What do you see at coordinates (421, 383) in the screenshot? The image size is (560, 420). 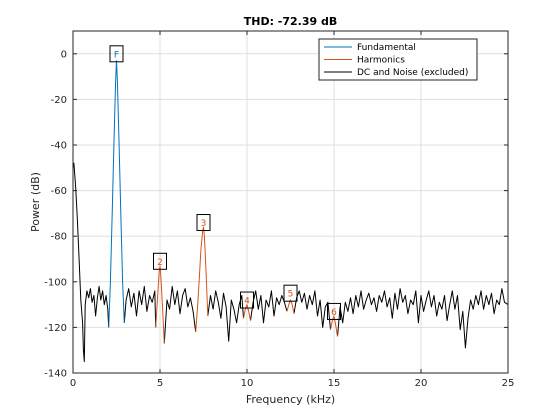 I see `x-tick-label: 20` at bounding box center [421, 383].